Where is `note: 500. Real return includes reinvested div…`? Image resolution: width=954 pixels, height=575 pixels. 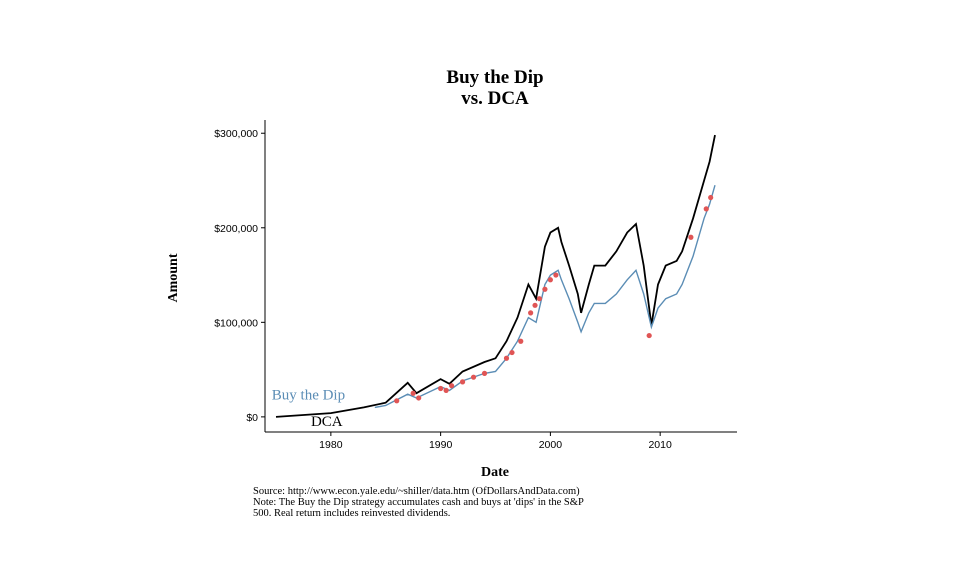 note: 500. Real return includes reinvested div… is located at coordinates (351, 513).